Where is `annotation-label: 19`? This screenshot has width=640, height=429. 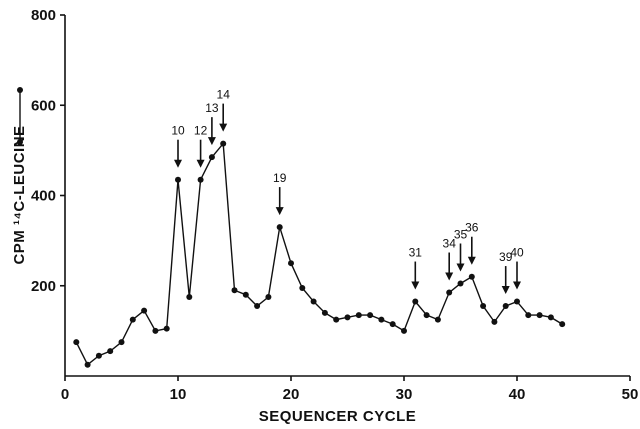 annotation-label: 19 is located at coordinates (280, 178).